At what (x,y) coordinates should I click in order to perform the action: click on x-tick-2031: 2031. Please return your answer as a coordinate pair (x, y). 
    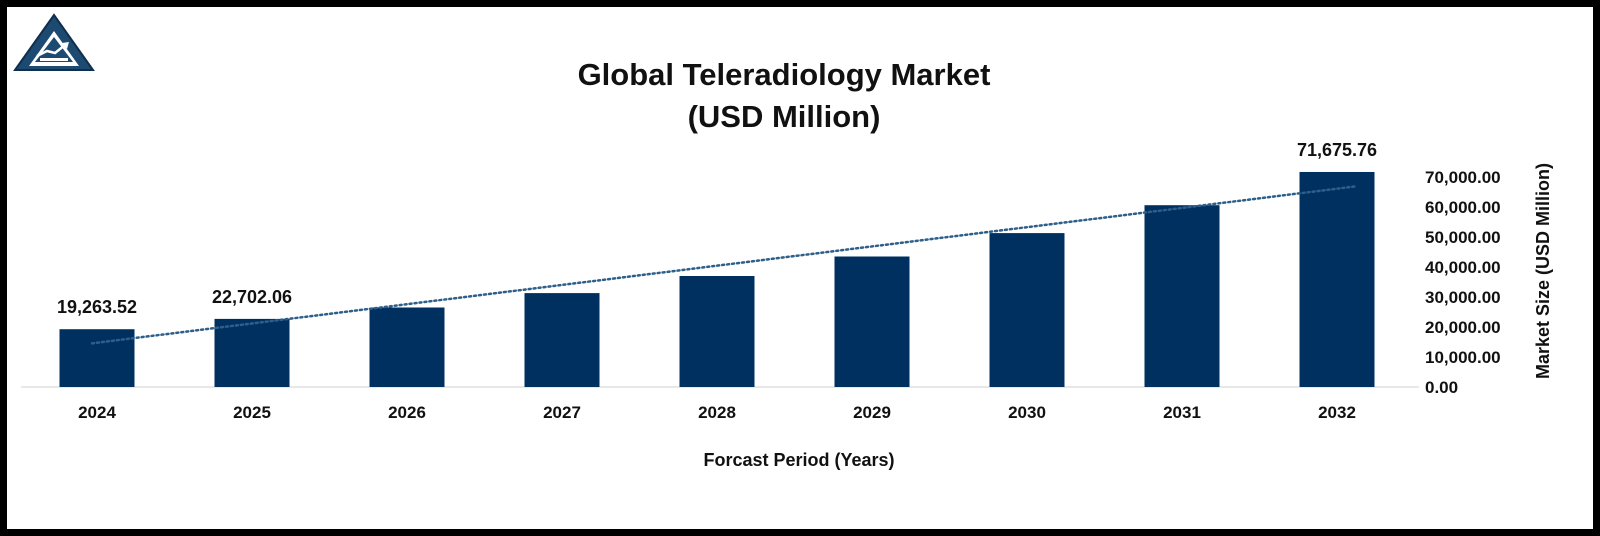
    Looking at the image, I should click on (1182, 412).